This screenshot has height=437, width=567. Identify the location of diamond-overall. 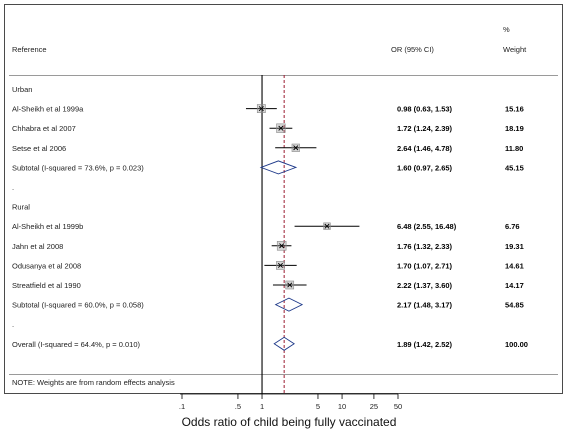
(284, 343).